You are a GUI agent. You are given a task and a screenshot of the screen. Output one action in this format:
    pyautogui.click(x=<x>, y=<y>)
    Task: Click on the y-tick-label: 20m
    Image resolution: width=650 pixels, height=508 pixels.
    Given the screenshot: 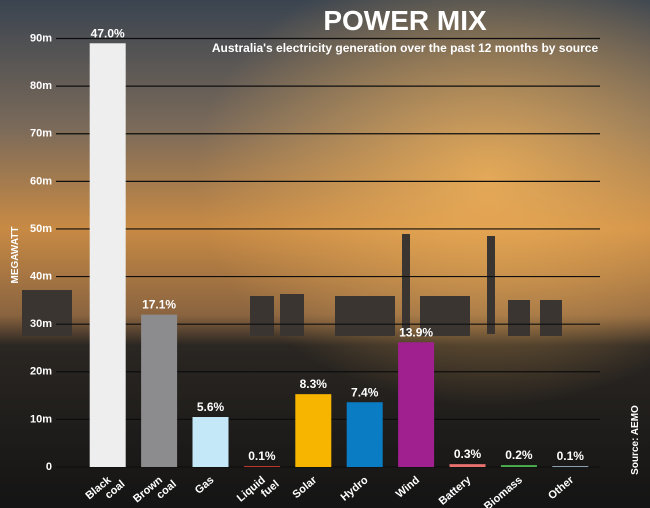 What is the action you would take?
    pyautogui.click(x=41, y=372)
    